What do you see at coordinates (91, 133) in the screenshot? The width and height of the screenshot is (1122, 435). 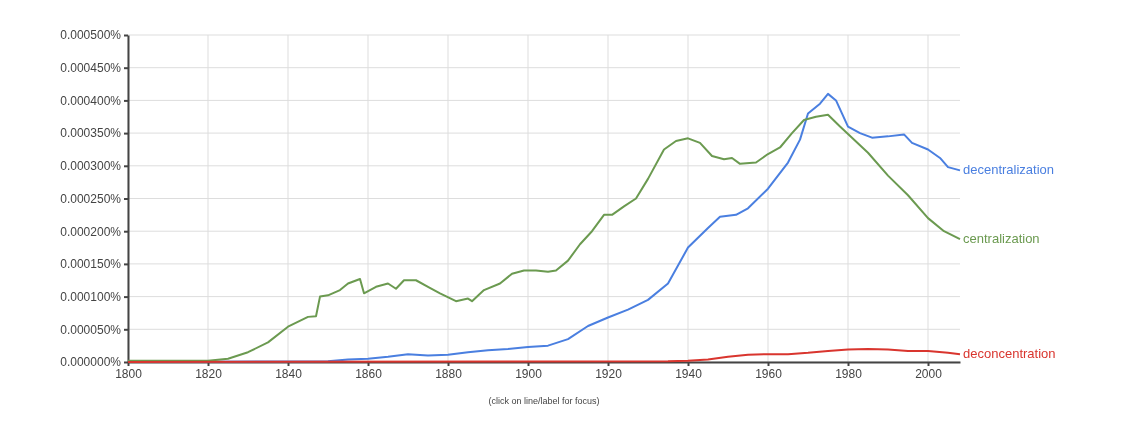 I see `y-tick-label: 0.000350%` at bounding box center [91, 133].